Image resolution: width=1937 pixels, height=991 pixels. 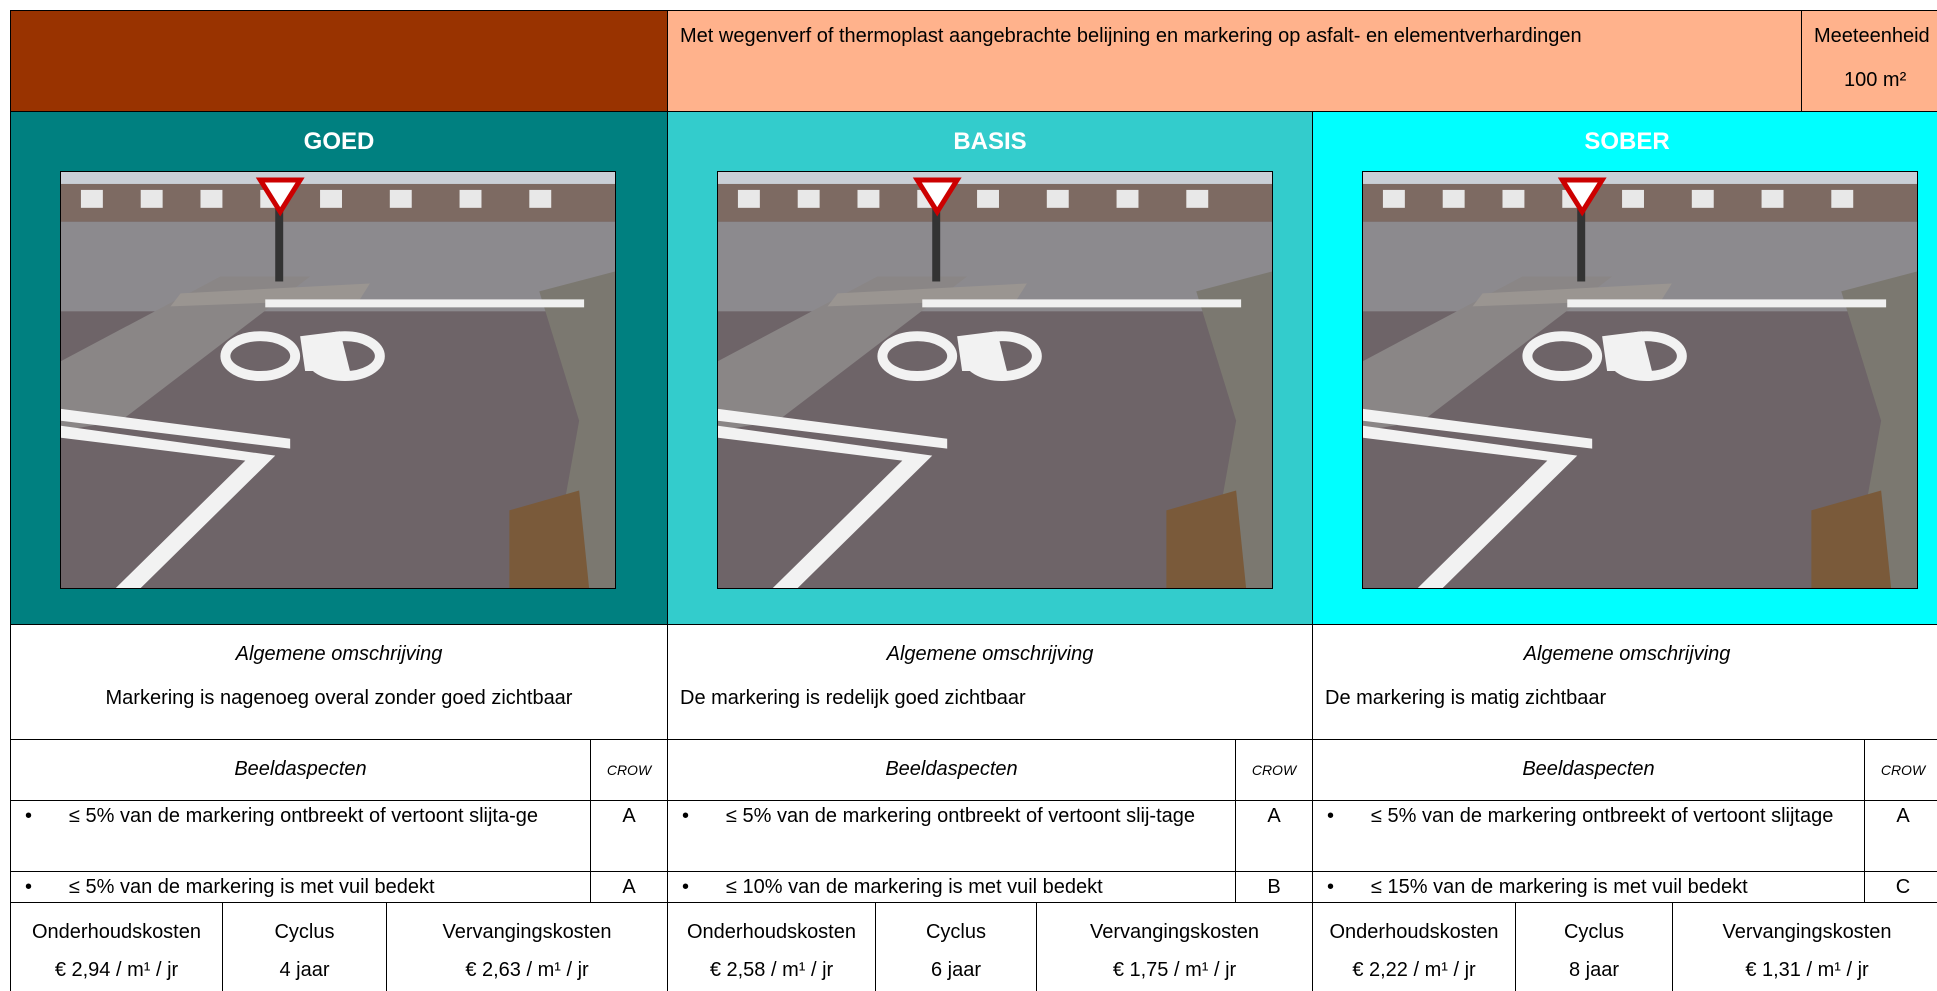 I want to click on aspect-text: ≤ 5% van de markering is met vuil bedekt, so click(x=252, y=887).